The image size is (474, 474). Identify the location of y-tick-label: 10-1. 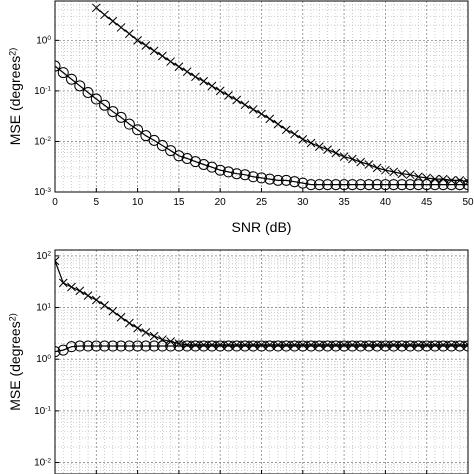
(42, 91).